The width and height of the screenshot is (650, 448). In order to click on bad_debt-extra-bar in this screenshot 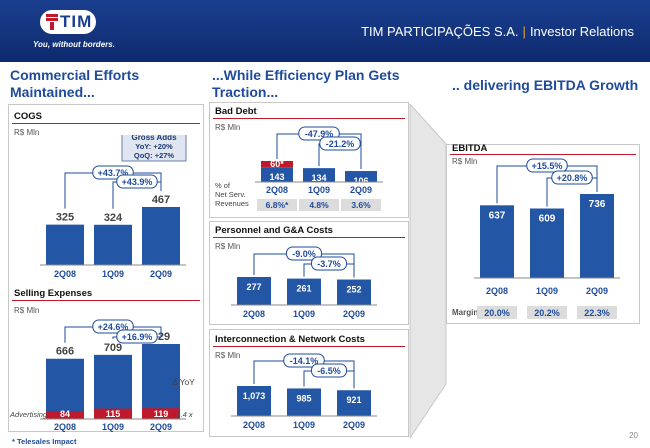, I will do `click(277, 164)`.